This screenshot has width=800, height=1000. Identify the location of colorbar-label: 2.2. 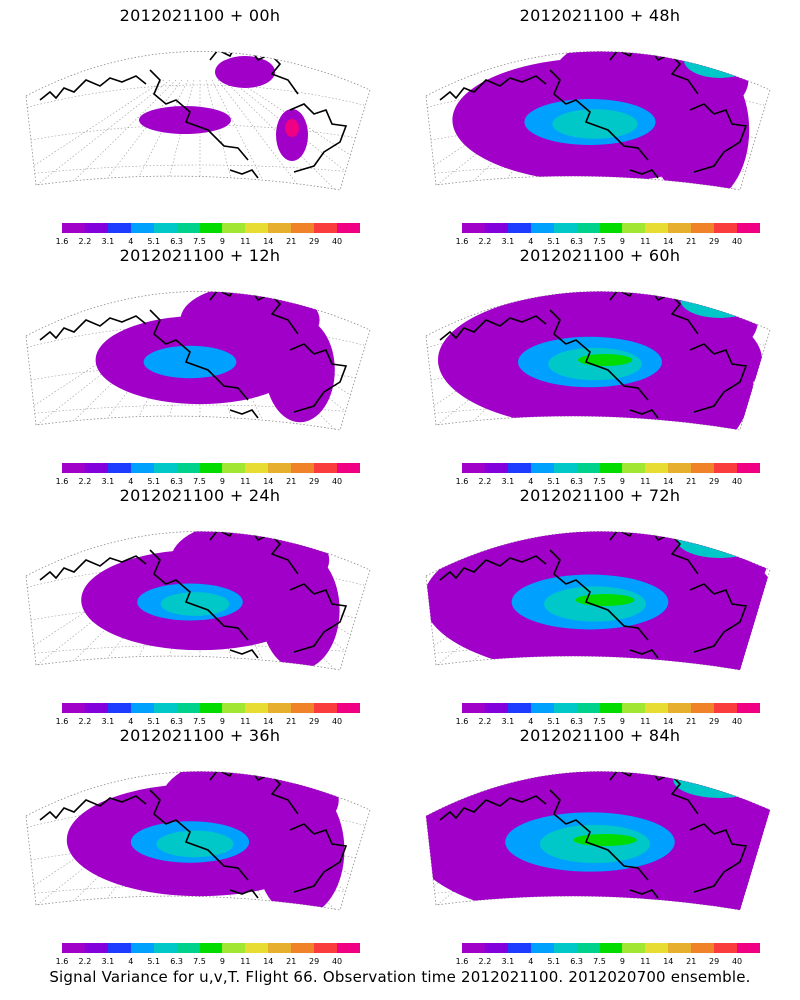
(85, 721).